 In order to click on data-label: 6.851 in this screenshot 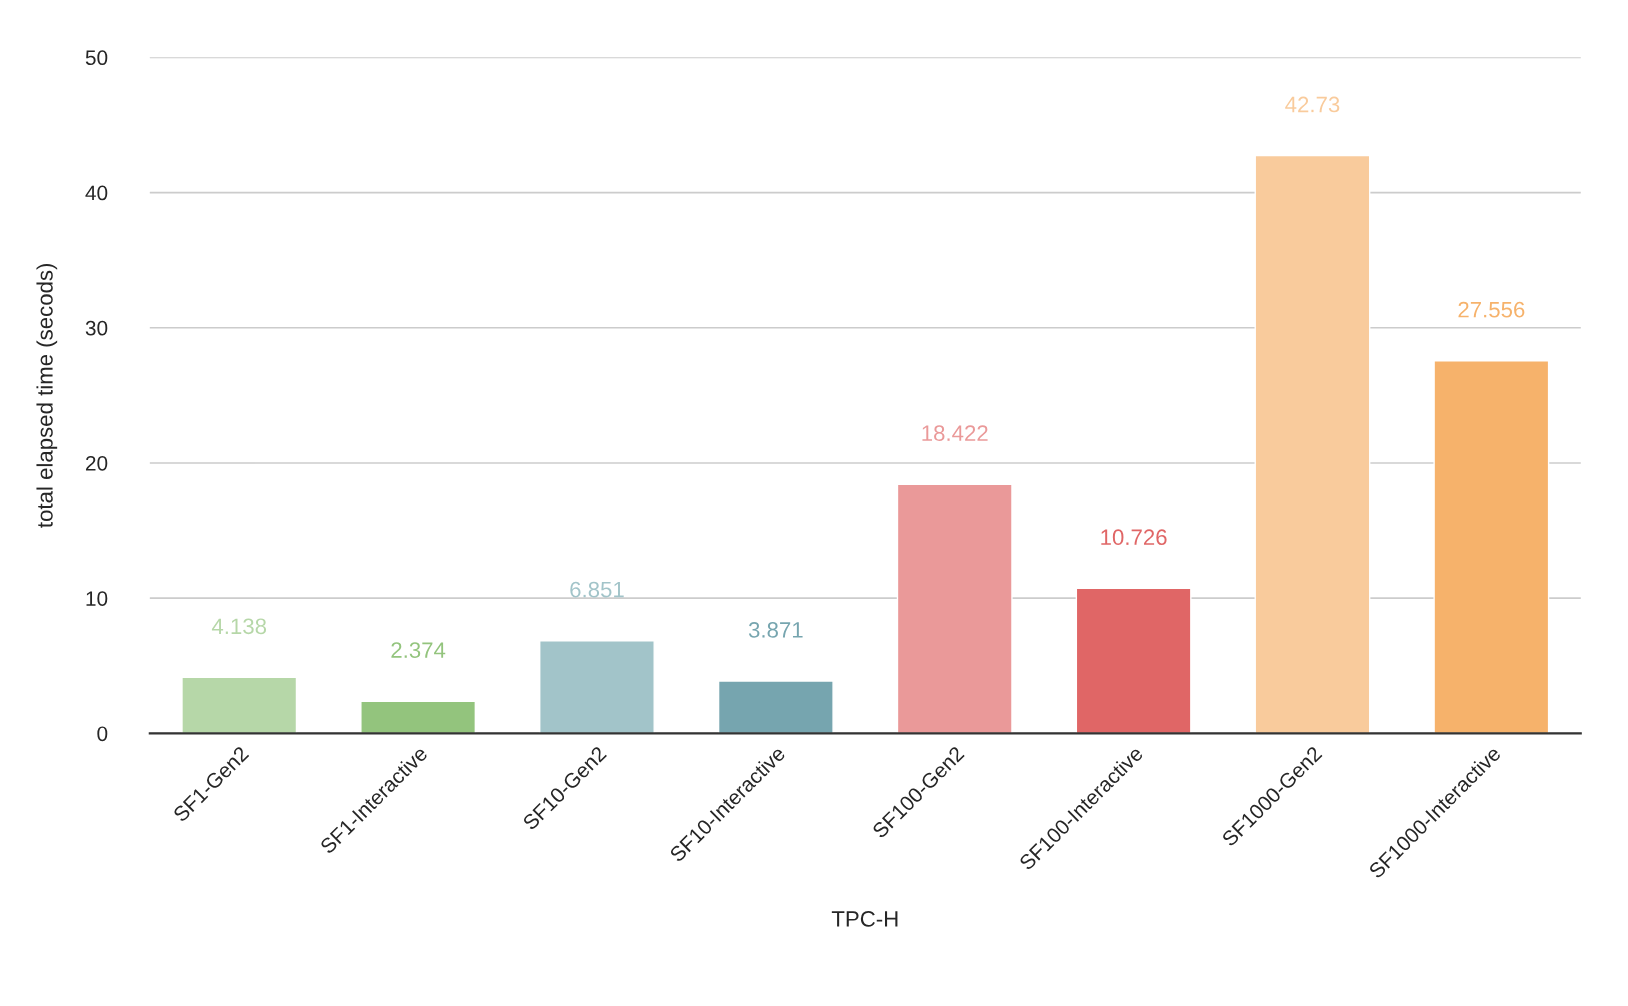, I will do `click(597, 589)`.